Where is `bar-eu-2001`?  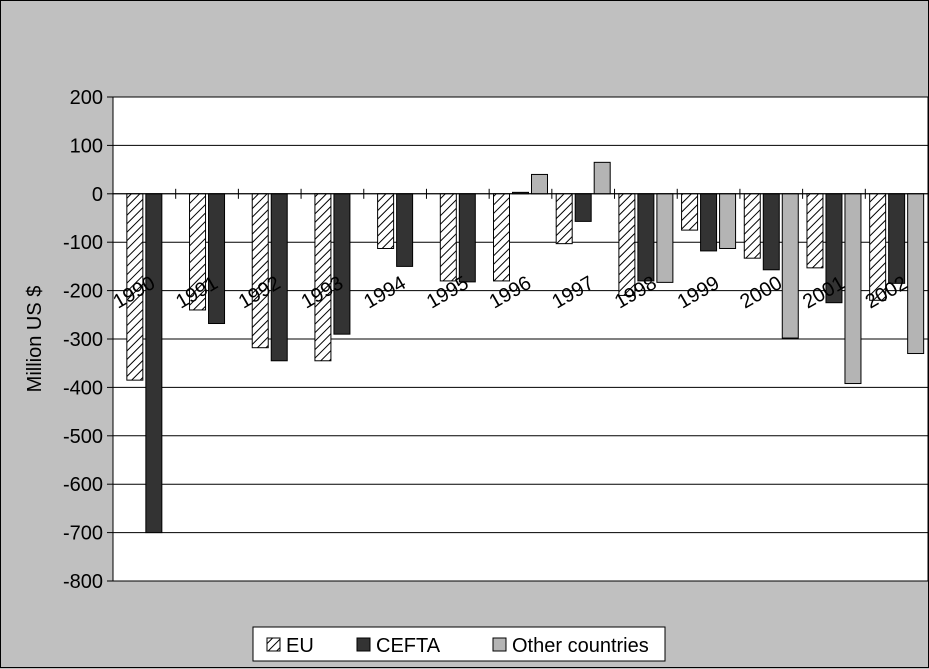
bar-eu-2001 is located at coordinates (815, 231).